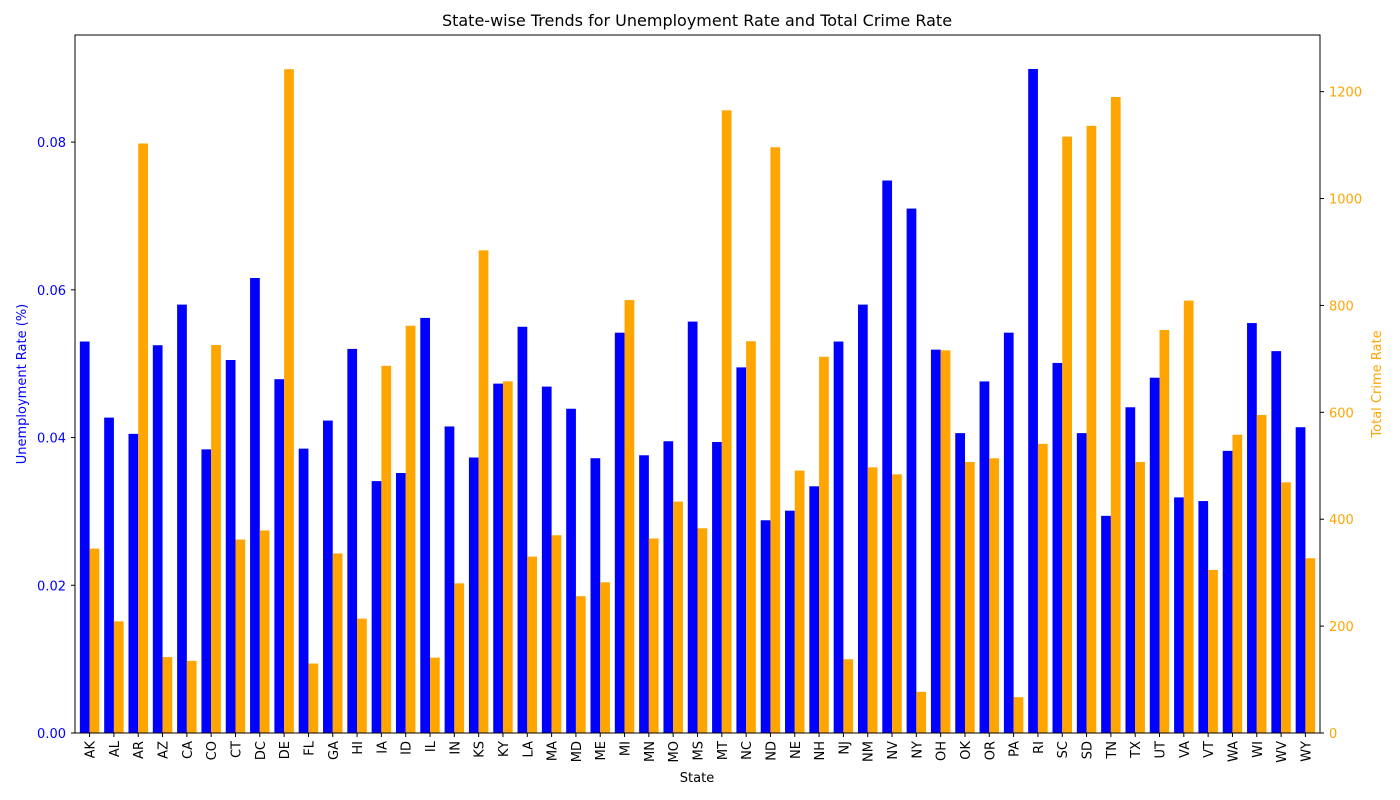  I want to click on bar-crime-oh, so click(945, 541).